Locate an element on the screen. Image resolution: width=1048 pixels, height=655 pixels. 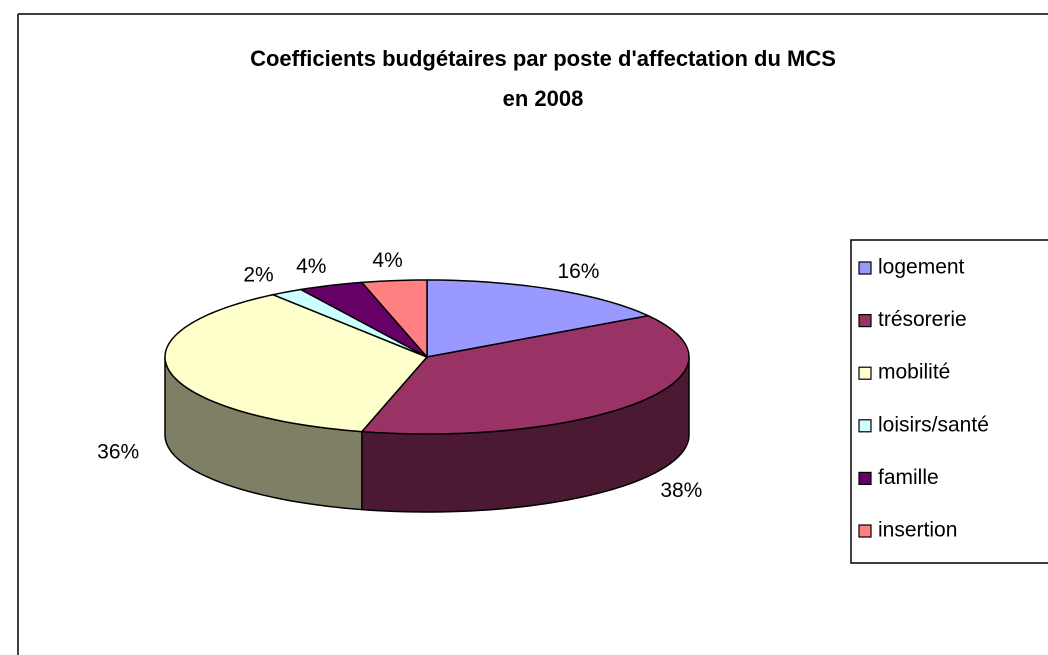
legend-label: loisirs/santé is located at coordinates (933, 424).